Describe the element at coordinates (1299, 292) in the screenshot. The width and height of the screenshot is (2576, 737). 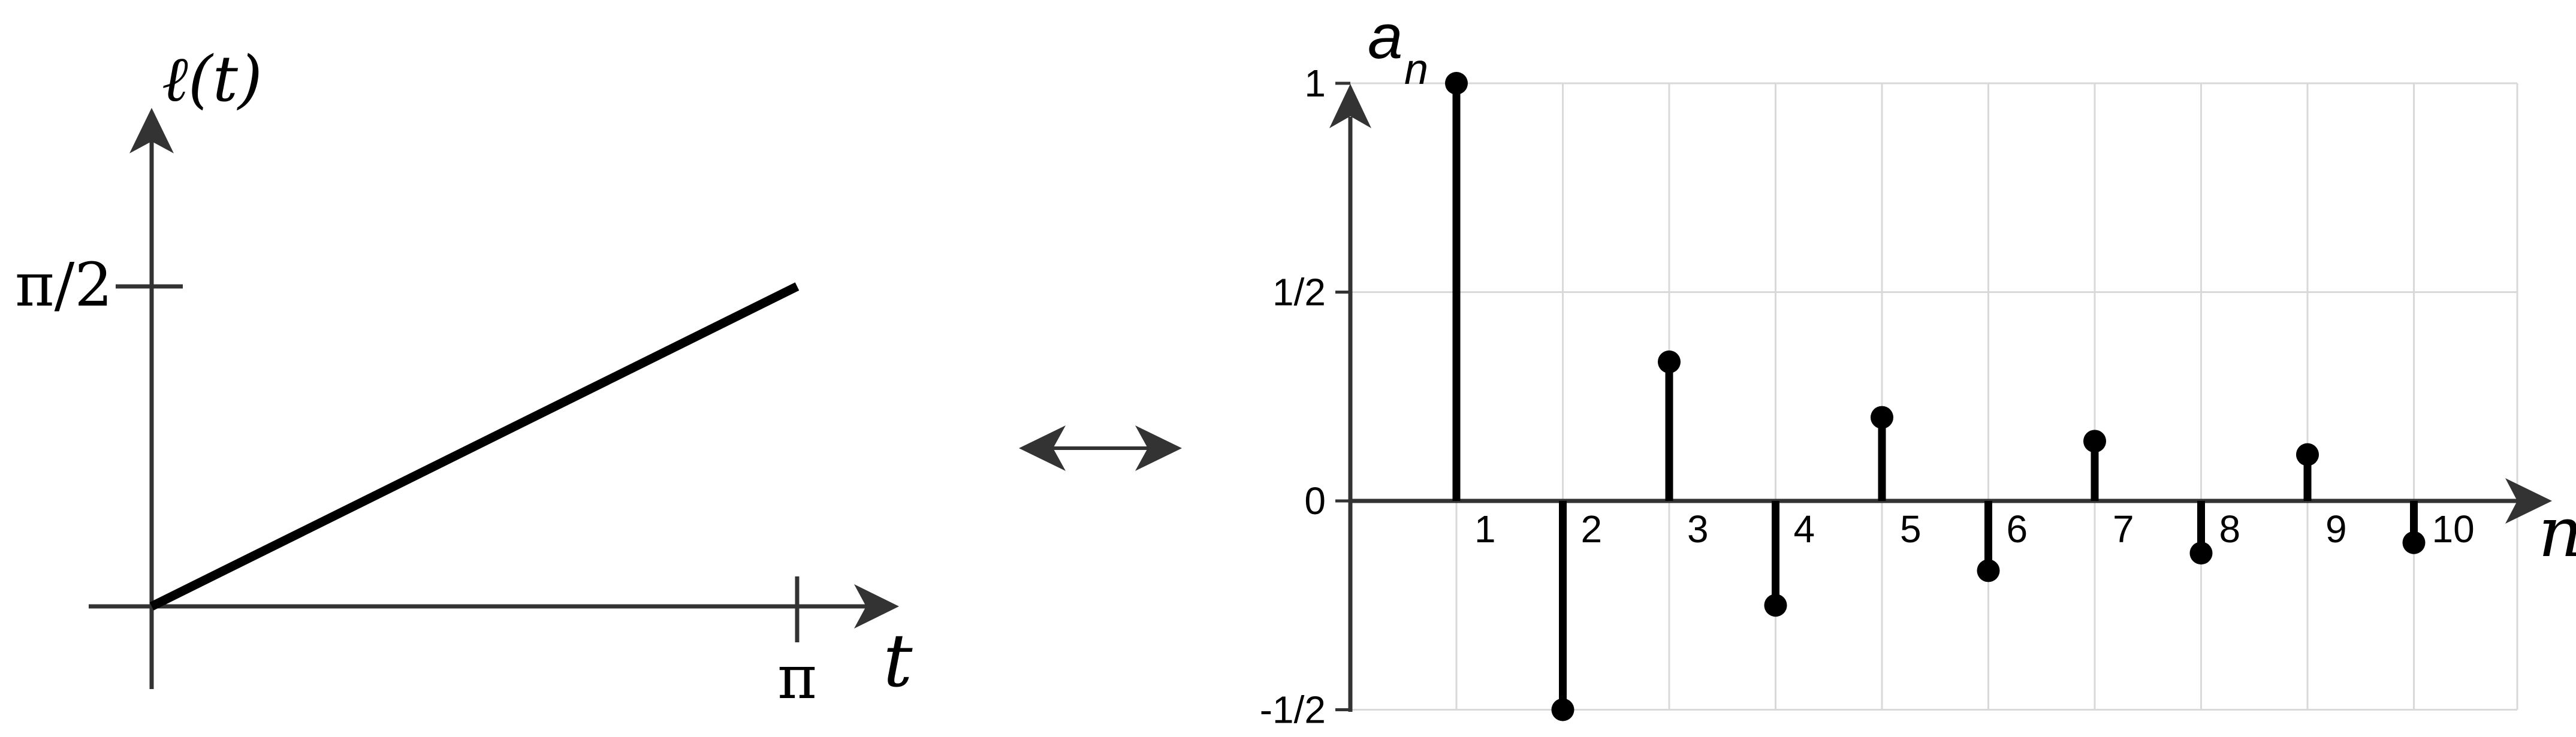
I see `y-tick-label: 1/2` at that location.